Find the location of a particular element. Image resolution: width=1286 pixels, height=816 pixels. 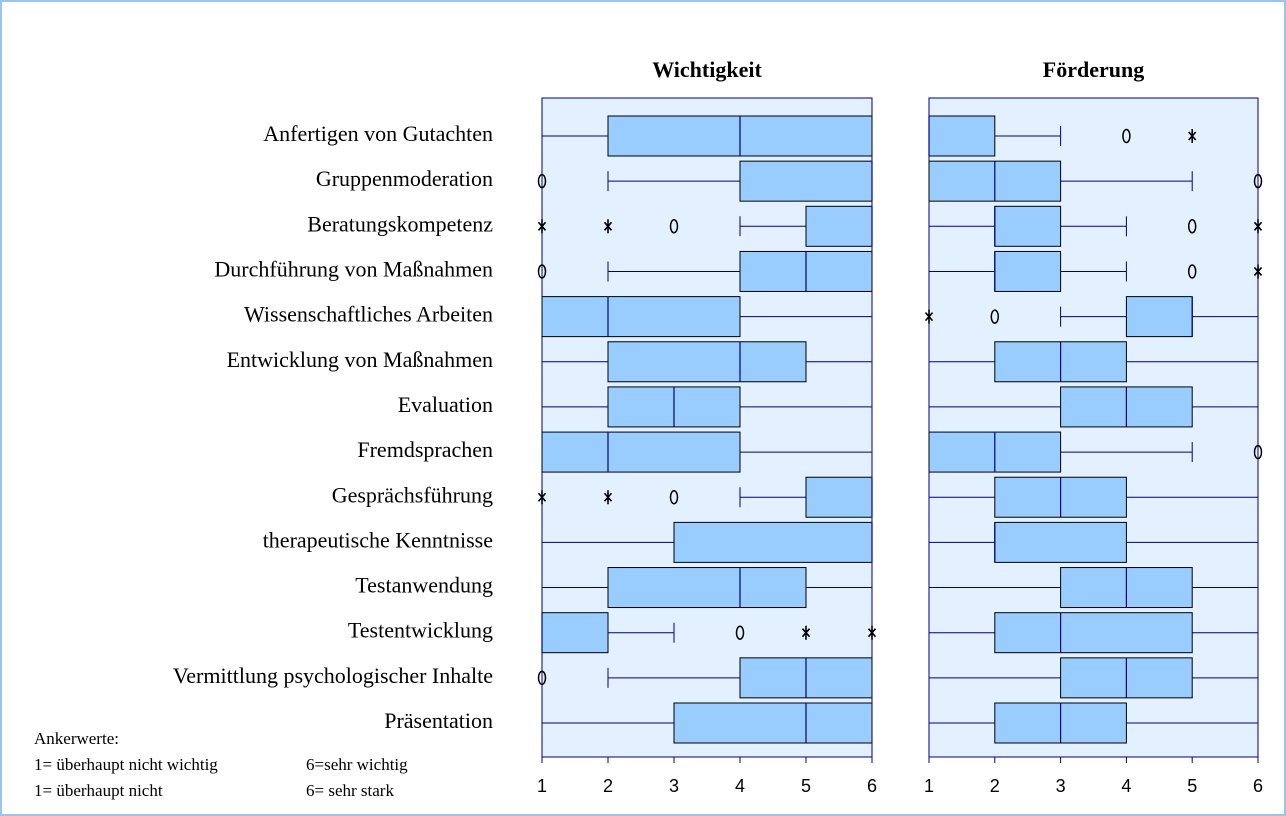

category-label: Testentwicklung is located at coordinates (420, 630).